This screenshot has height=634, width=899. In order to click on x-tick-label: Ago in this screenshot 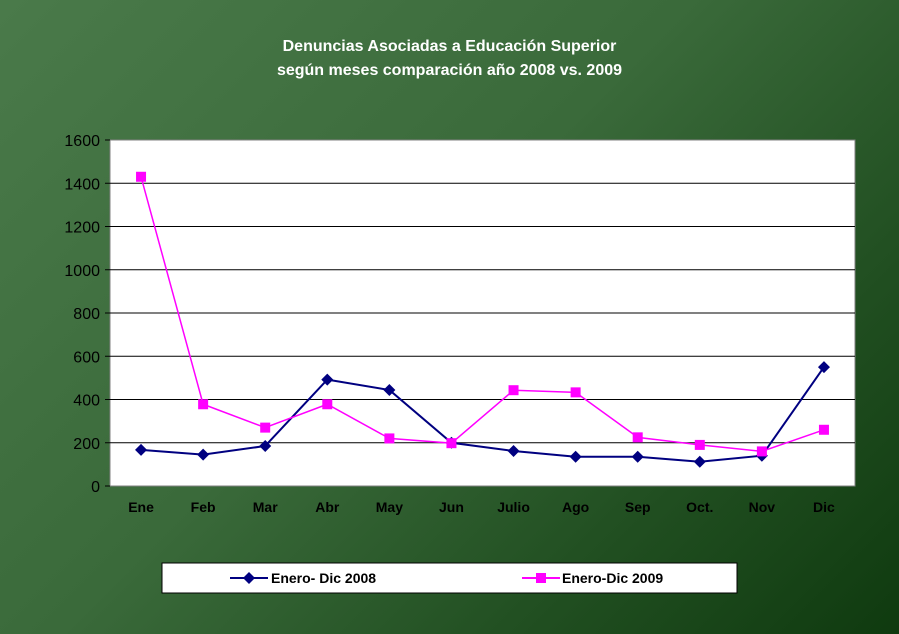, I will do `click(575, 507)`.